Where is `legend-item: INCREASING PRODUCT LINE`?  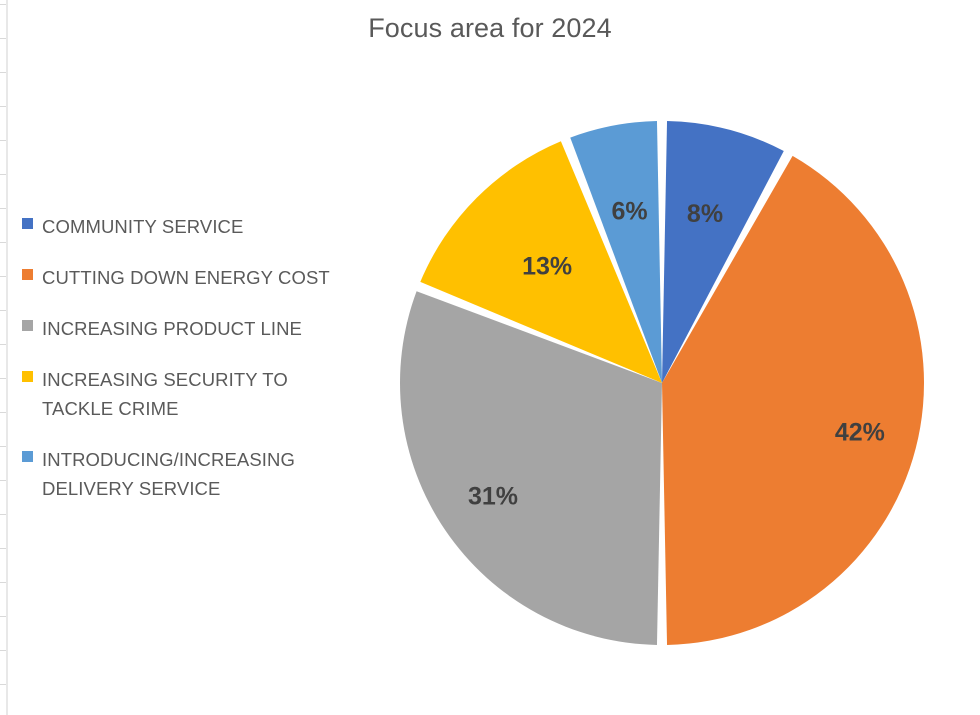
legend-item: INCREASING PRODUCT LINE is located at coordinates (182, 328).